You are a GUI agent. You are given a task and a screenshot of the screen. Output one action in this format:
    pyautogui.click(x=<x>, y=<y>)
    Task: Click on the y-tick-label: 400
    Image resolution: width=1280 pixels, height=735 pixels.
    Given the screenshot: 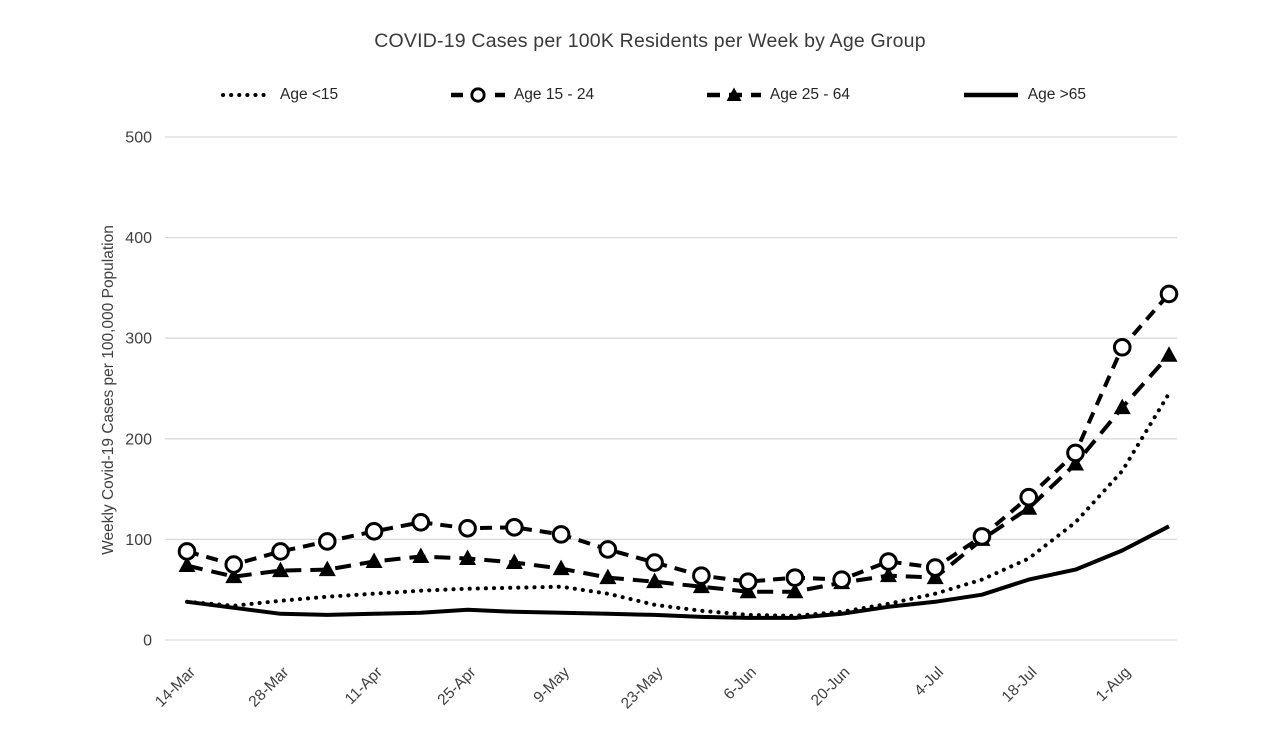 What is the action you would take?
    pyautogui.click(x=138, y=238)
    